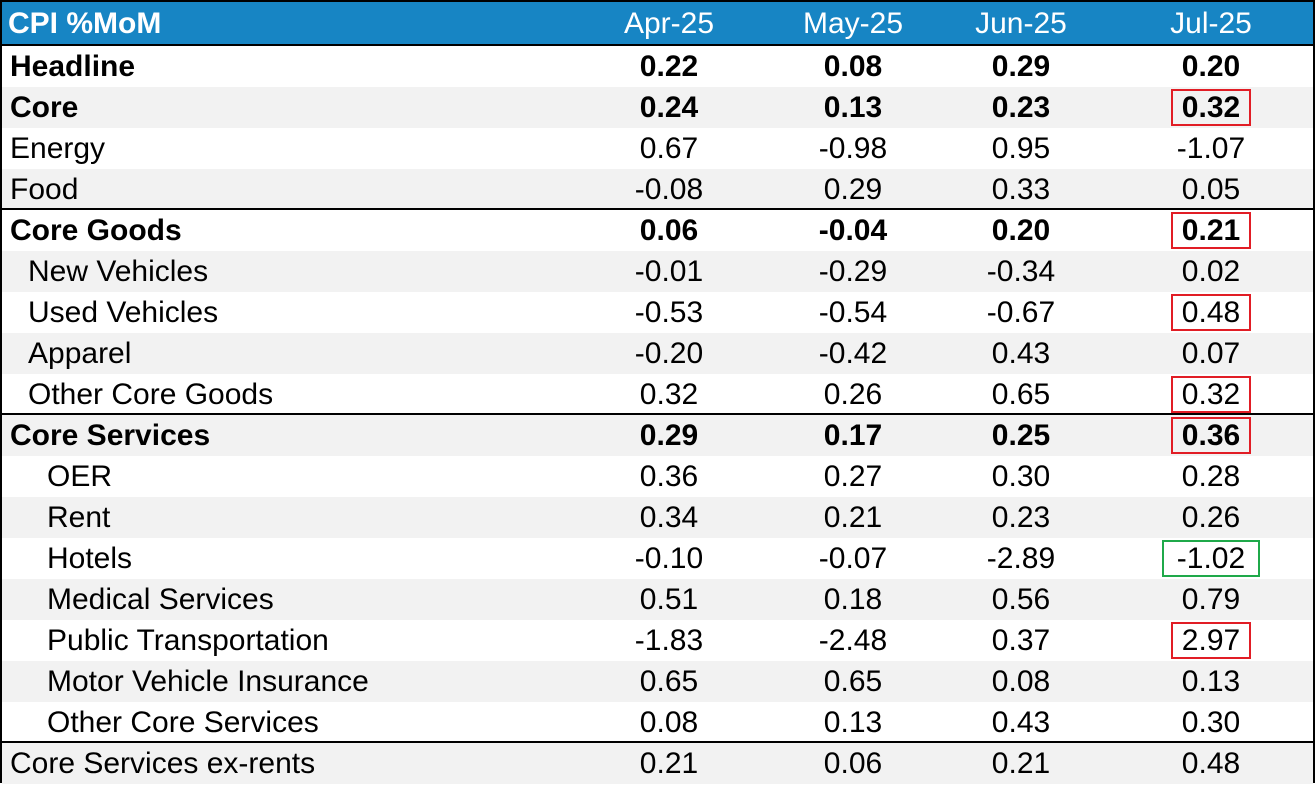 This screenshot has width=1315, height=785. Describe the element at coordinates (1211, 66) in the screenshot. I see `cell-headline-jul-25: 0.20` at that location.